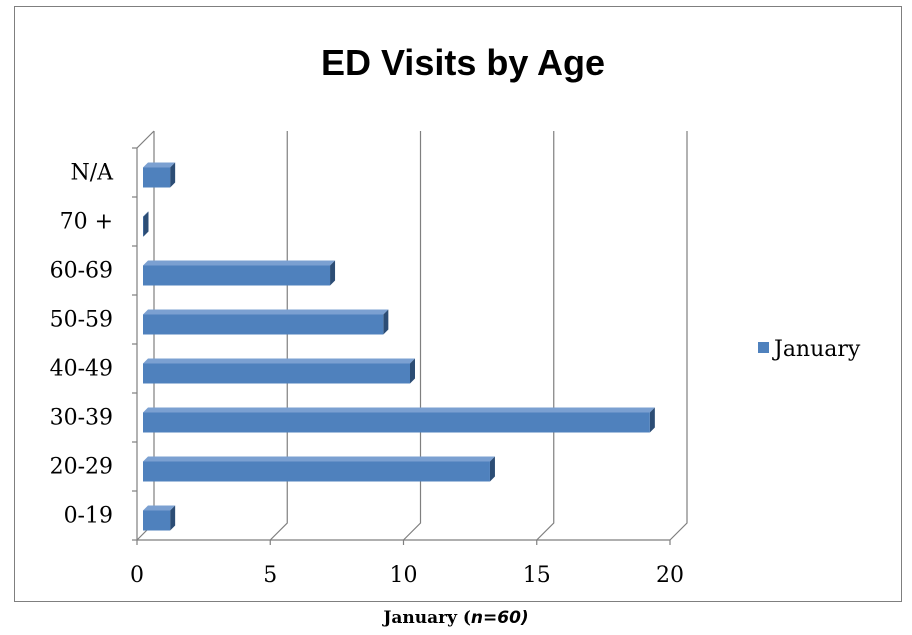  I want to click on legend-label-january: January, so click(816, 349).